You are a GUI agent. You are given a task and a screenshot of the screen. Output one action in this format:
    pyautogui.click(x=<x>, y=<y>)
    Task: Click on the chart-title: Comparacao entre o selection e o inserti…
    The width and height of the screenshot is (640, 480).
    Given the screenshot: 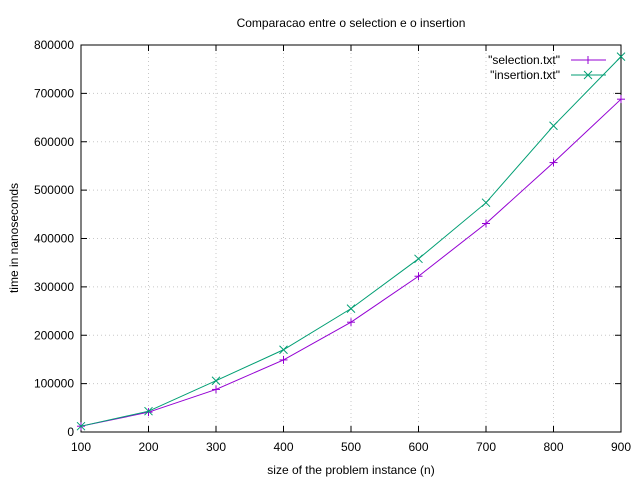 What is the action you would take?
    pyautogui.click(x=351, y=23)
    